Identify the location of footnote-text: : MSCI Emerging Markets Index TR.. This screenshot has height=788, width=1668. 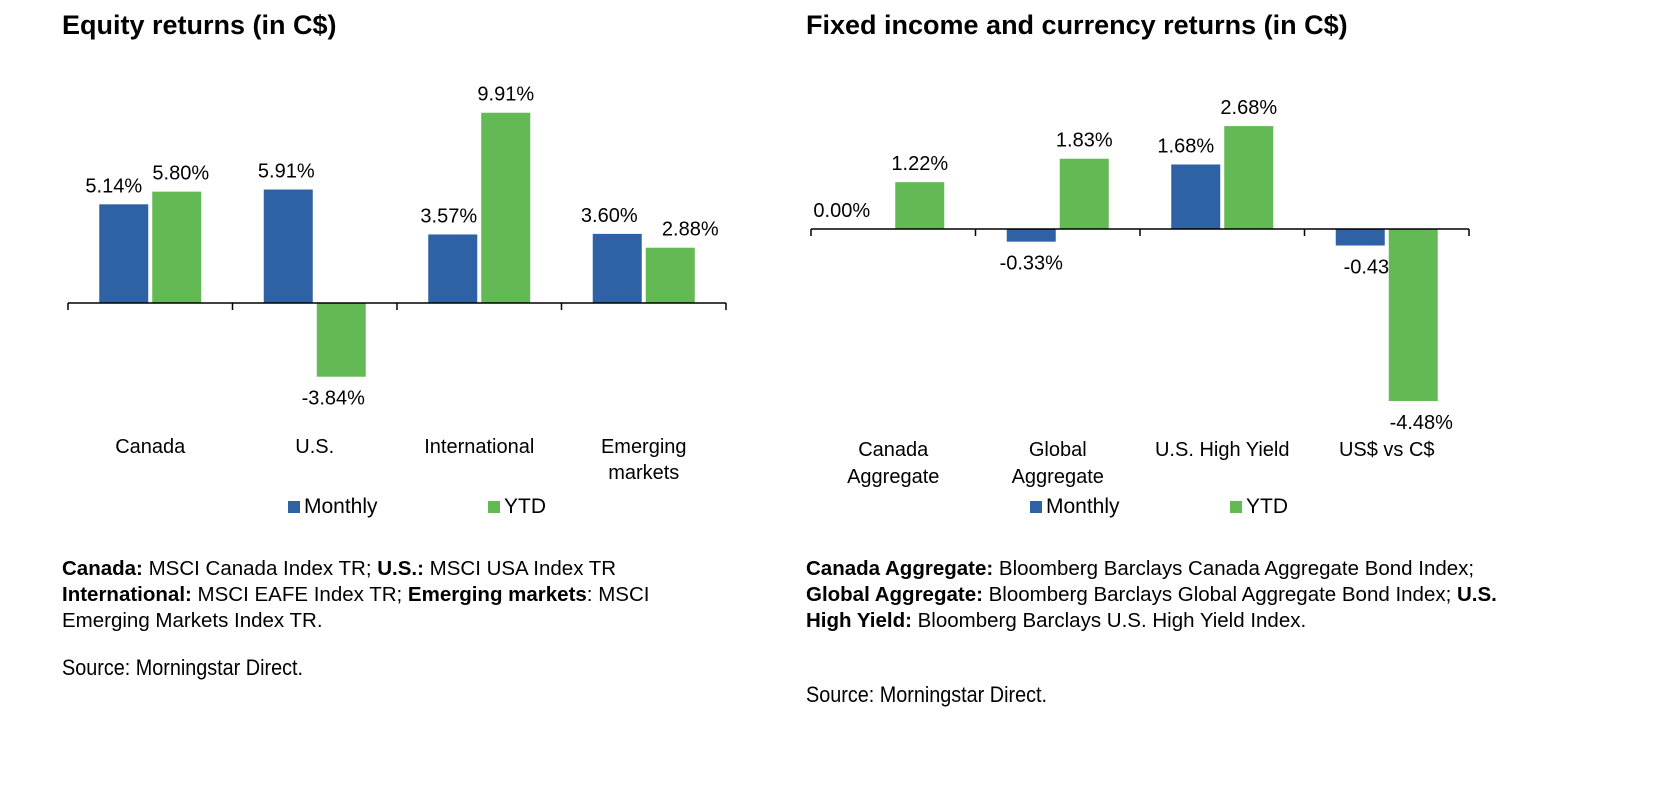
(356, 607).